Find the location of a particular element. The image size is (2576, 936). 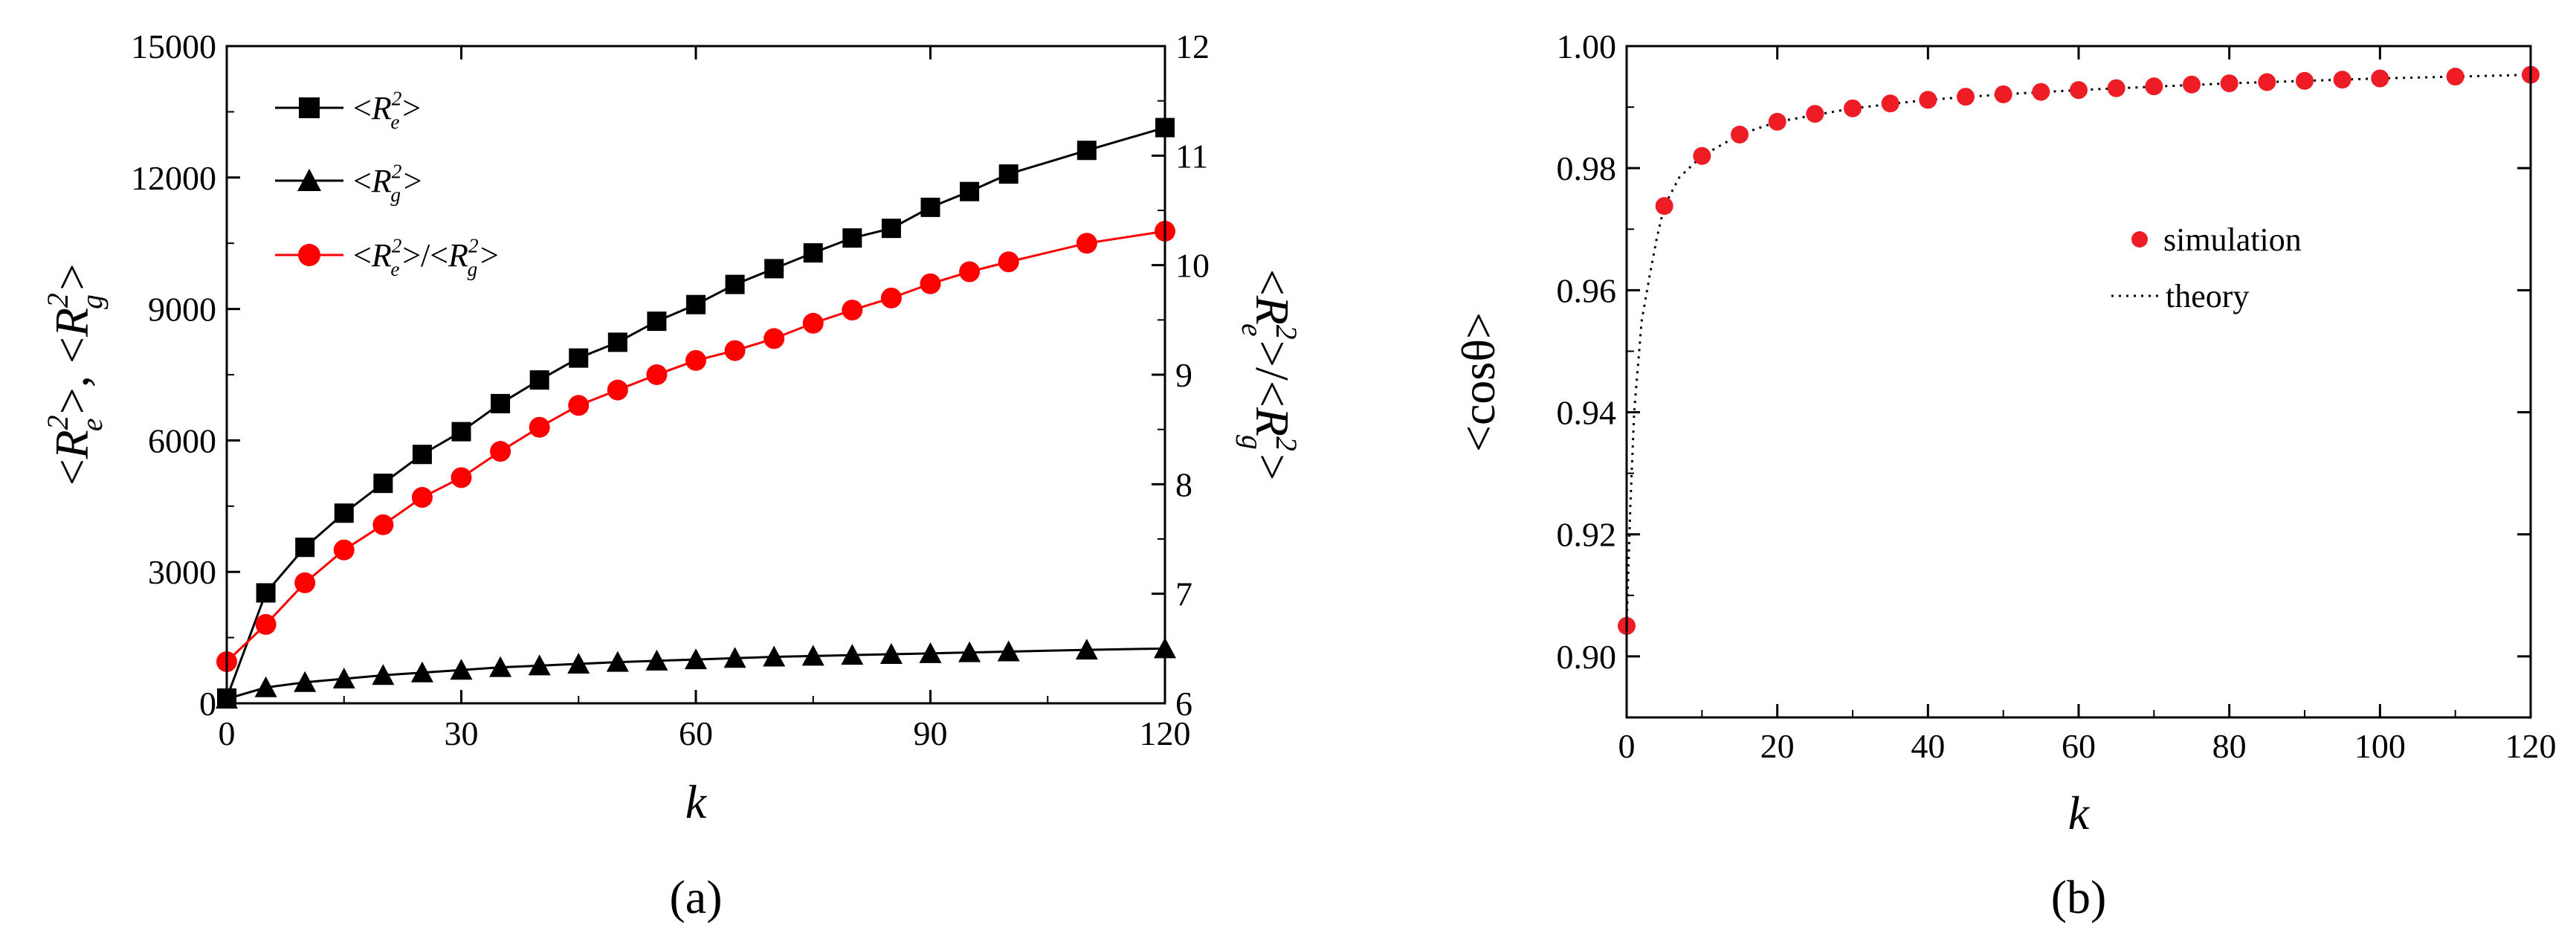

y-tick-label: 0.90 is located at coordinates (1587, 657).